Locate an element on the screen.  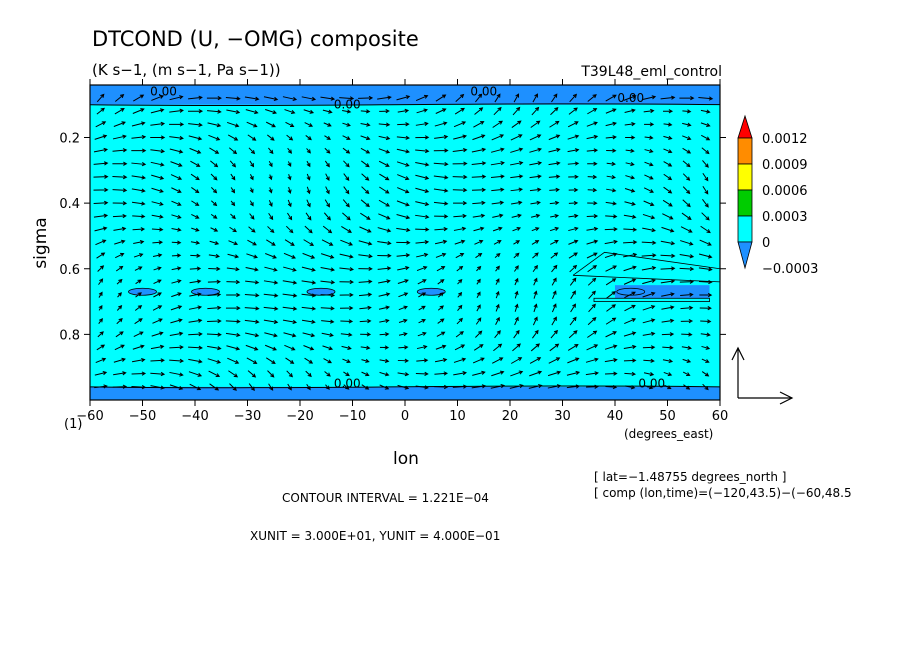
lower-negative-band is located at coordinates (405, 393).